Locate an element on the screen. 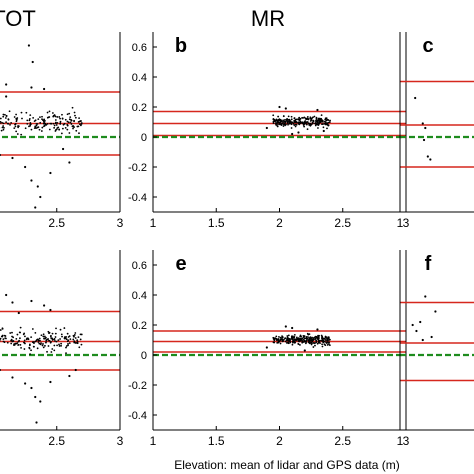 Image resolution: width=474 pixels, height=474 pixels. x-tick-label: 2.5 is located at coordinates (56, 223).